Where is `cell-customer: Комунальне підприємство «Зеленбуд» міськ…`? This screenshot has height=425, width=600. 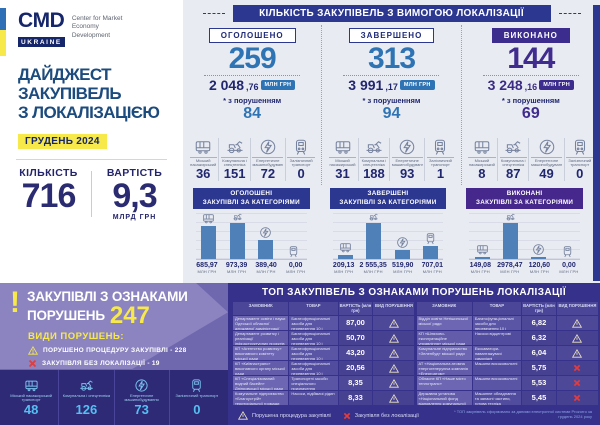 cell-customer: Комунальне підприємство «Зеленбуд» міськ… is located at coordinates (444, 353).